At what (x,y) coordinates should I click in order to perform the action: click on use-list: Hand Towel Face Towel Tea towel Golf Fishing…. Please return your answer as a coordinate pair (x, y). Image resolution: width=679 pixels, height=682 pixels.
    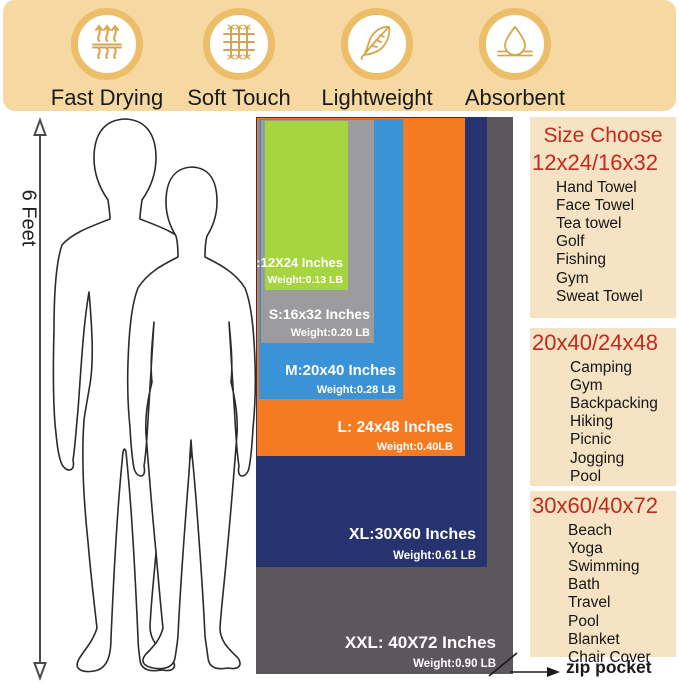
    Looking at the image, I should click on (603, 241).